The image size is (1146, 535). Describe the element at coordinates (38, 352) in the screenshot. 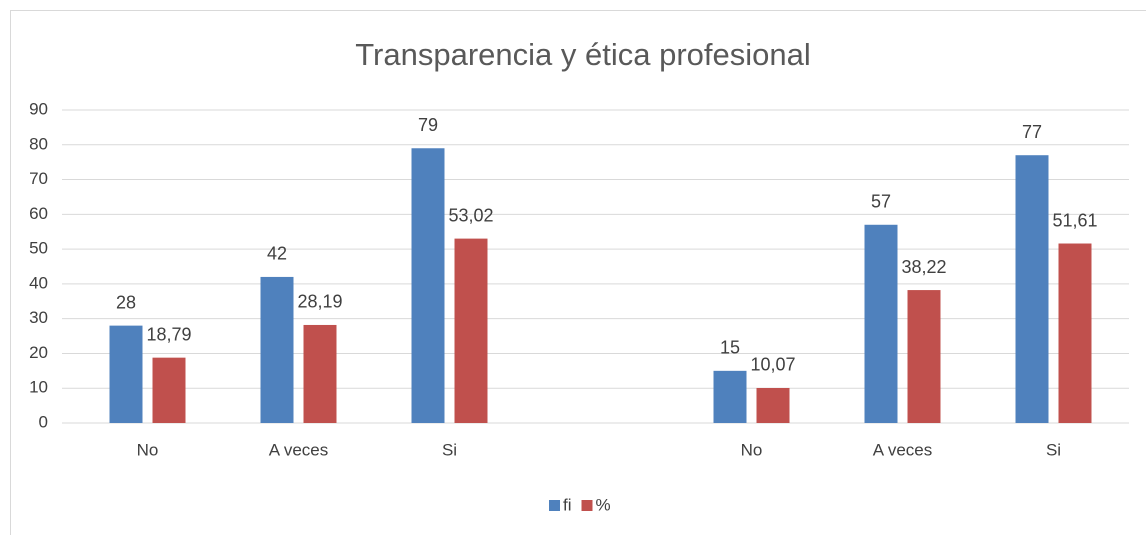

I see `y-tick-label: 20` at that location.